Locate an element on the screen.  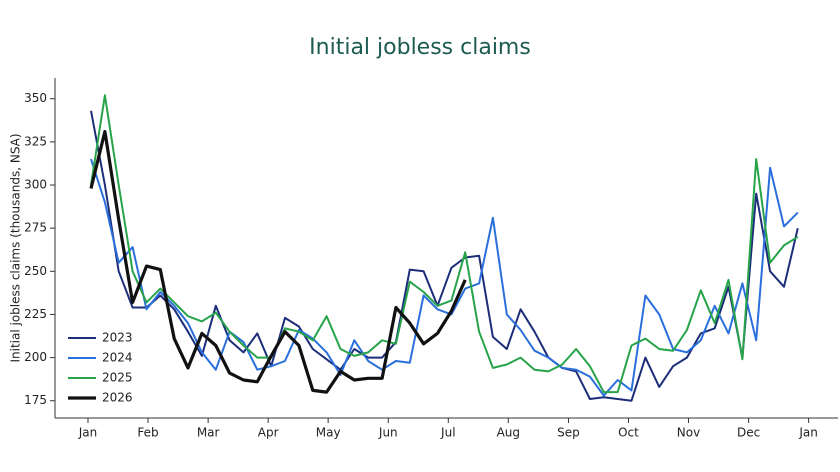
x-tick-label: Sep is located at coordinates (568, 433).